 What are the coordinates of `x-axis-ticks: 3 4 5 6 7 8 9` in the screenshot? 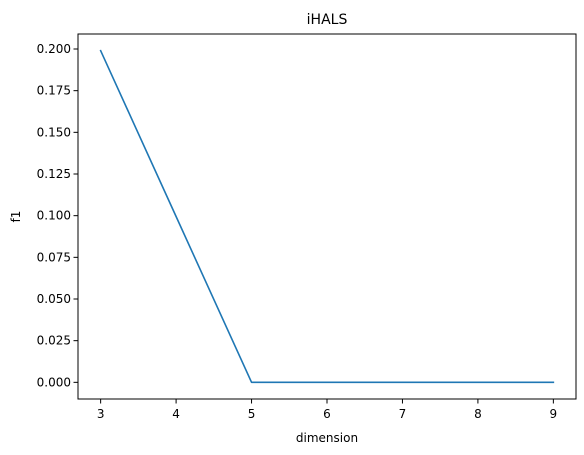 It's located at (327, 410).